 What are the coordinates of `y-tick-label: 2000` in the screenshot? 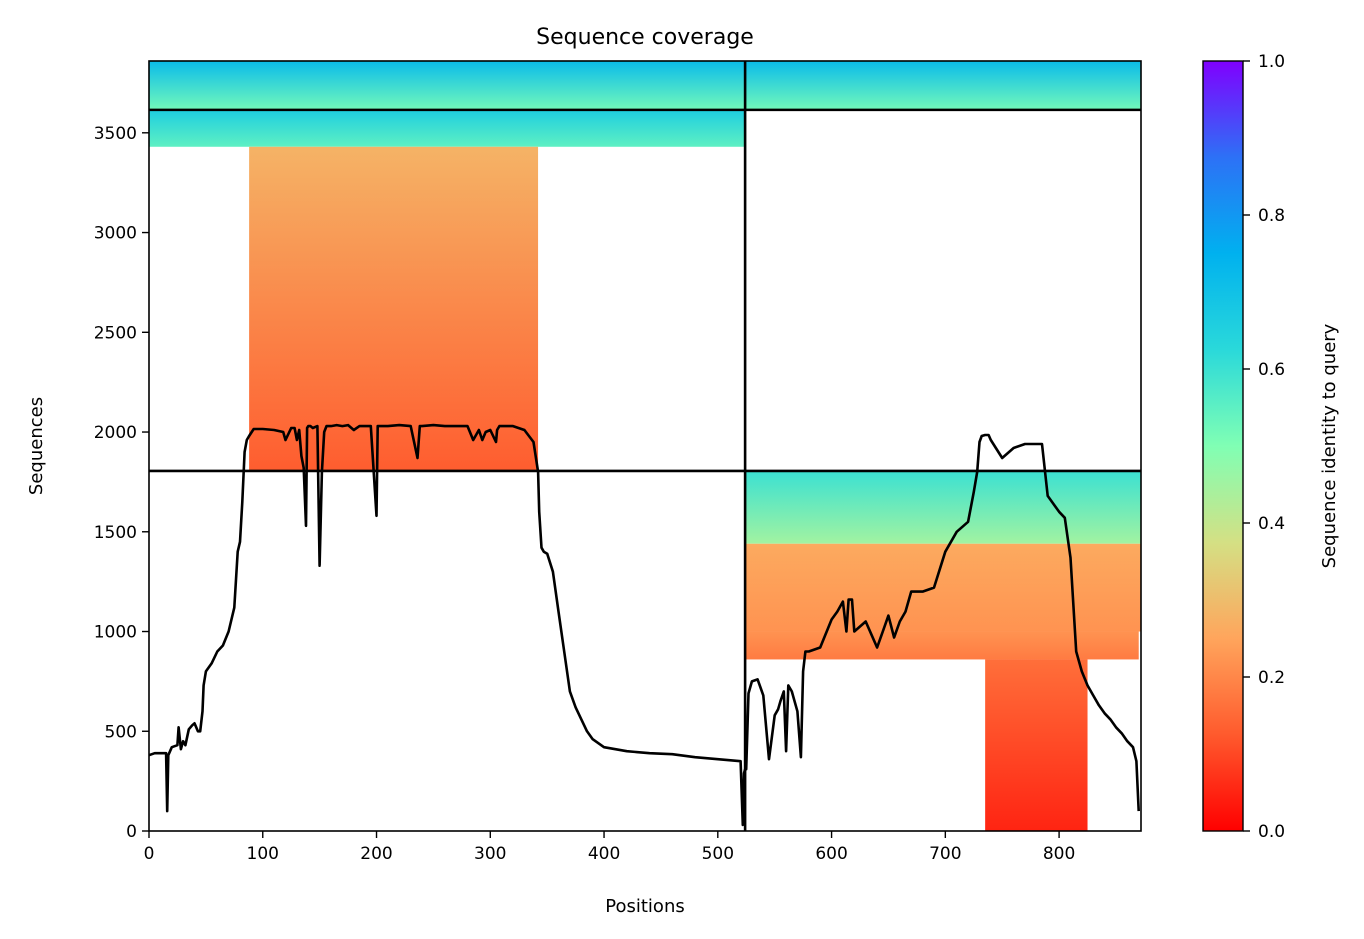 It's located at (115, 433).